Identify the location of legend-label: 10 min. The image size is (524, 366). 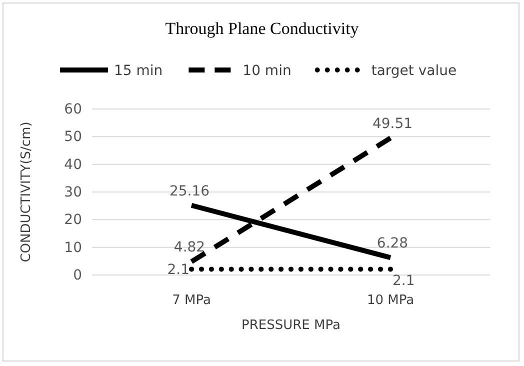
(267, 71).